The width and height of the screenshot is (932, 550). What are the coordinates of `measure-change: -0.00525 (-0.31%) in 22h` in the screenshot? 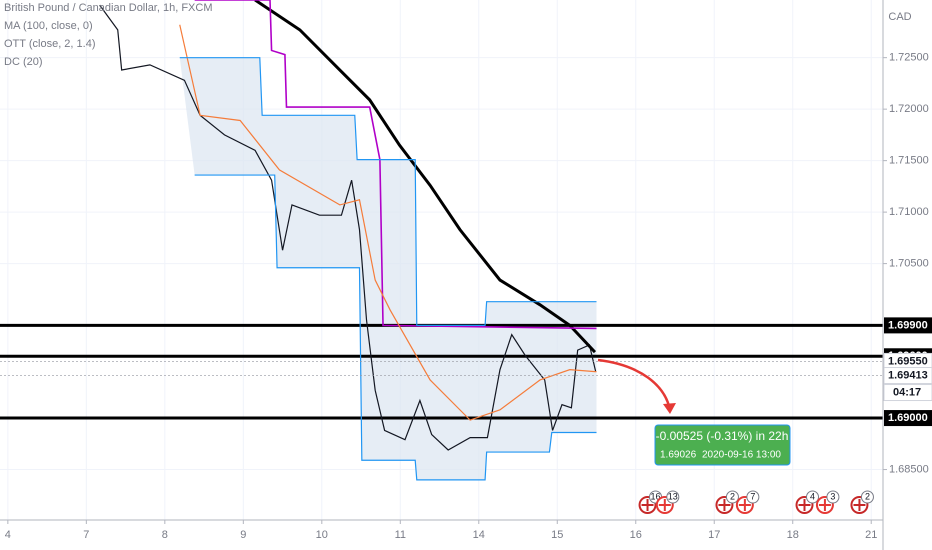 It's located at (722, 436).